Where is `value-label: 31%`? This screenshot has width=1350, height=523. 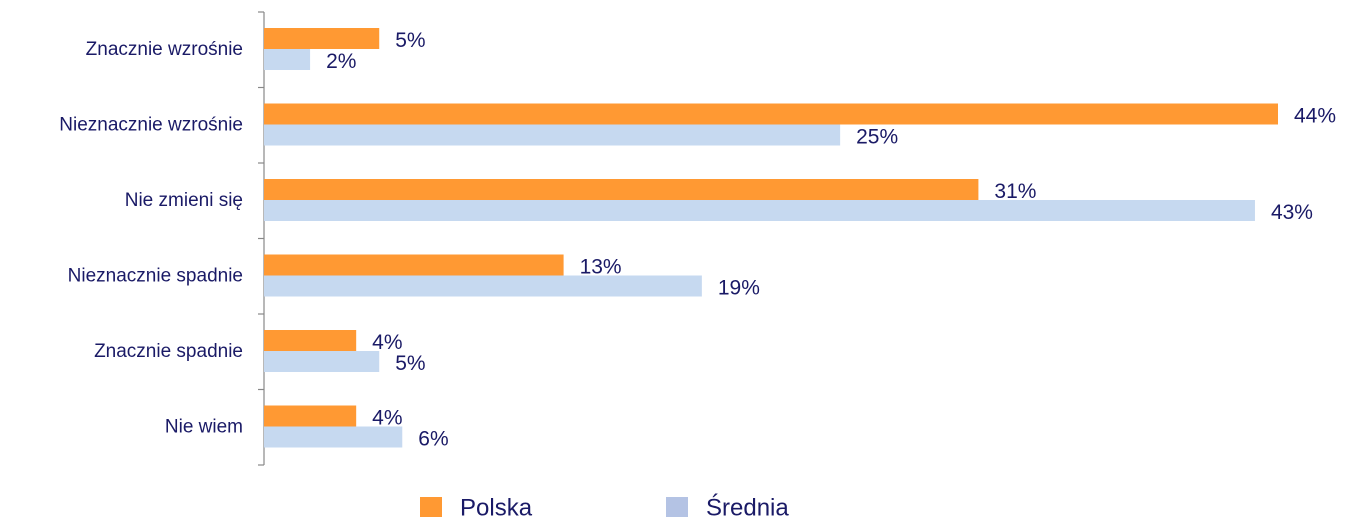 value-label: 31% is located at coordinates (1015, 191).